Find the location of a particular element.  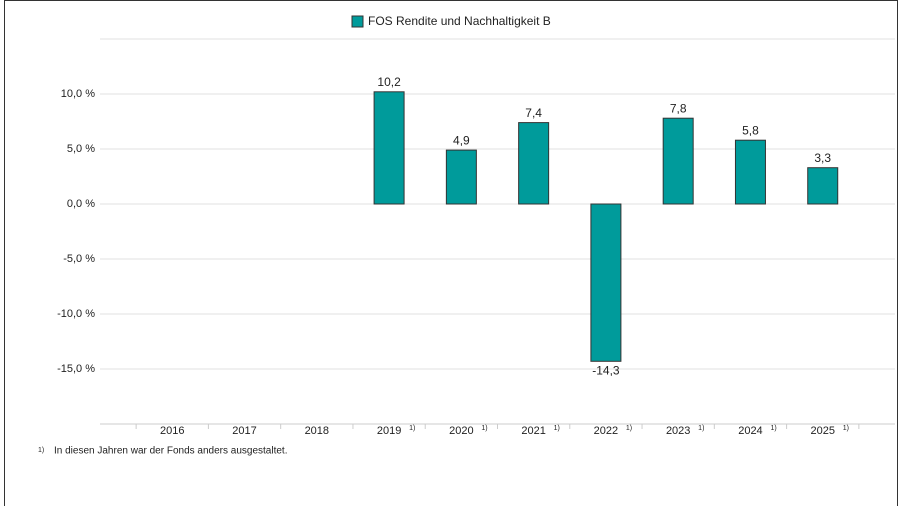

y-tick-label: 5,0 % is located at coordinates (81, 149).